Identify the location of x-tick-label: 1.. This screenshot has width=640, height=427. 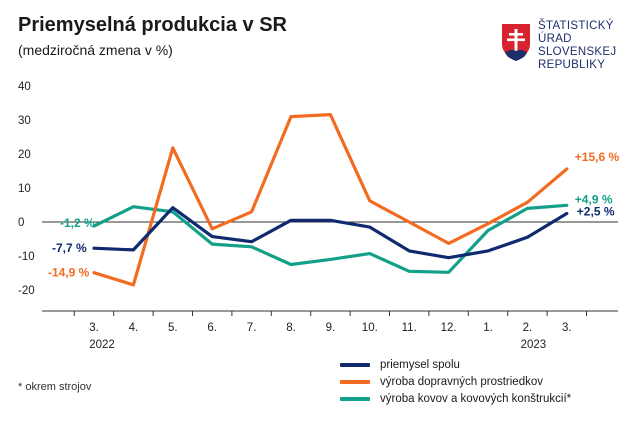
(488, 328).